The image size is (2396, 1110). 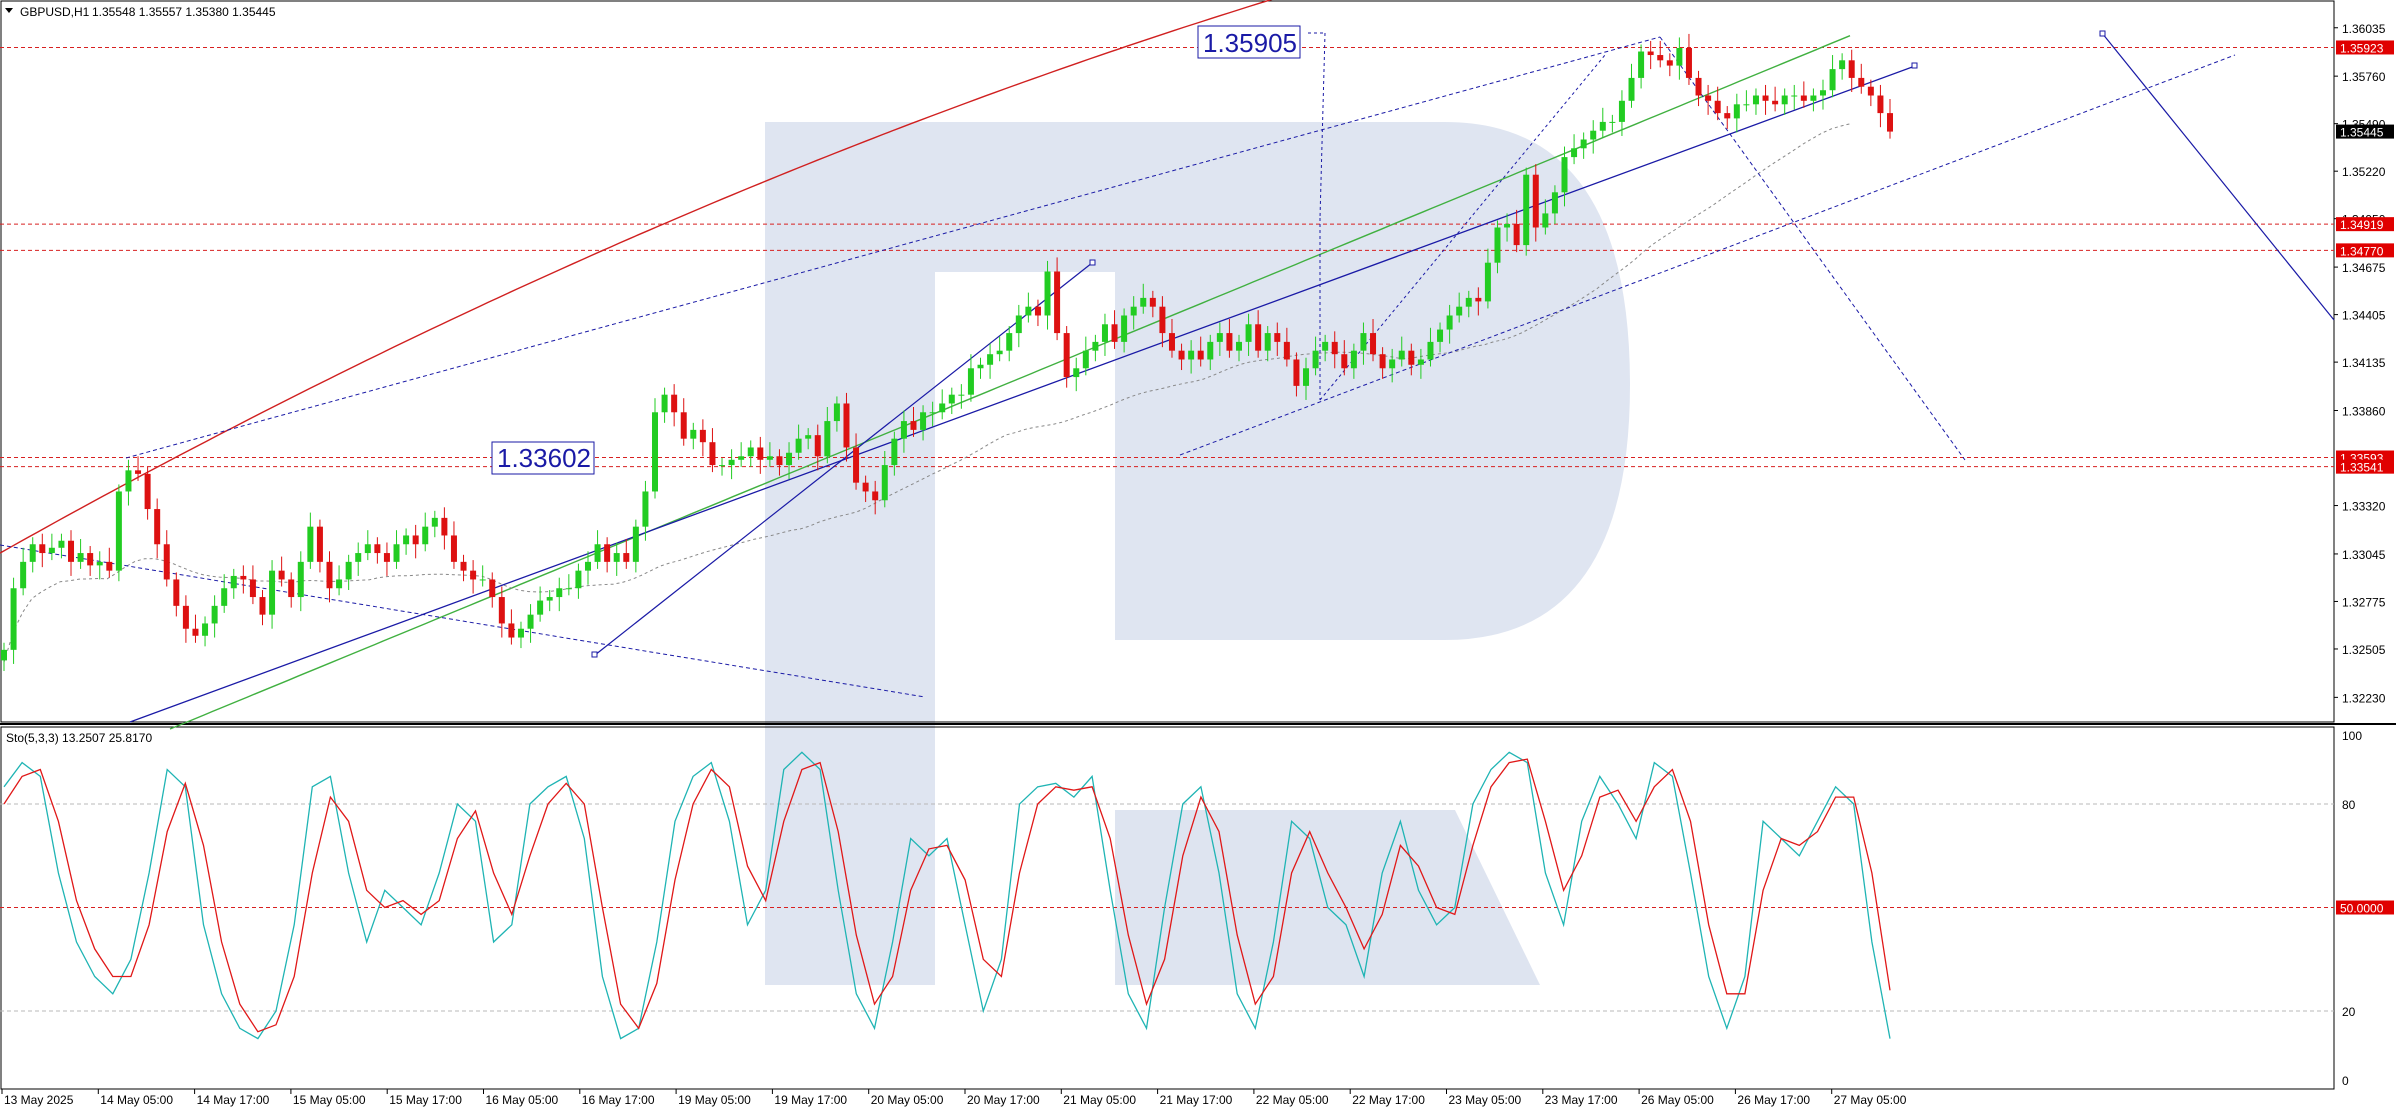 I want to click on stochastic-tick-label: 0, so click(x=2345, y=1081).